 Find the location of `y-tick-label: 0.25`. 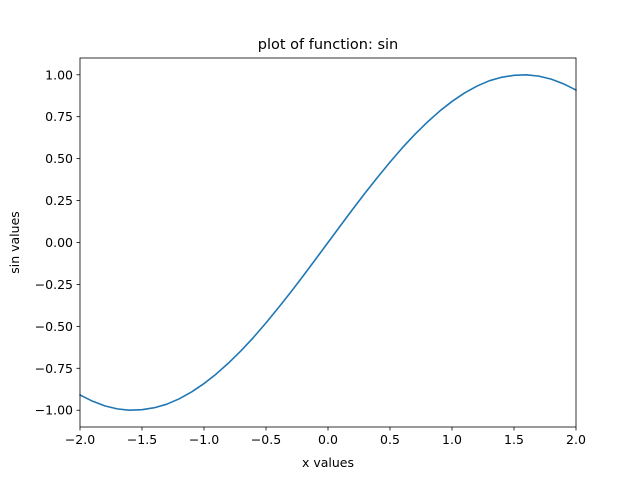

y-tick-label: 0.25 is located at coordinates (59, 200).